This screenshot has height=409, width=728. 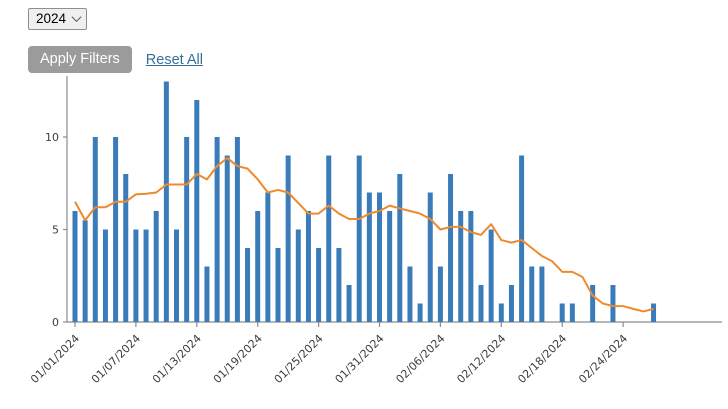 I want to click on y-tick-label: 5, so click(x=55, y=230).